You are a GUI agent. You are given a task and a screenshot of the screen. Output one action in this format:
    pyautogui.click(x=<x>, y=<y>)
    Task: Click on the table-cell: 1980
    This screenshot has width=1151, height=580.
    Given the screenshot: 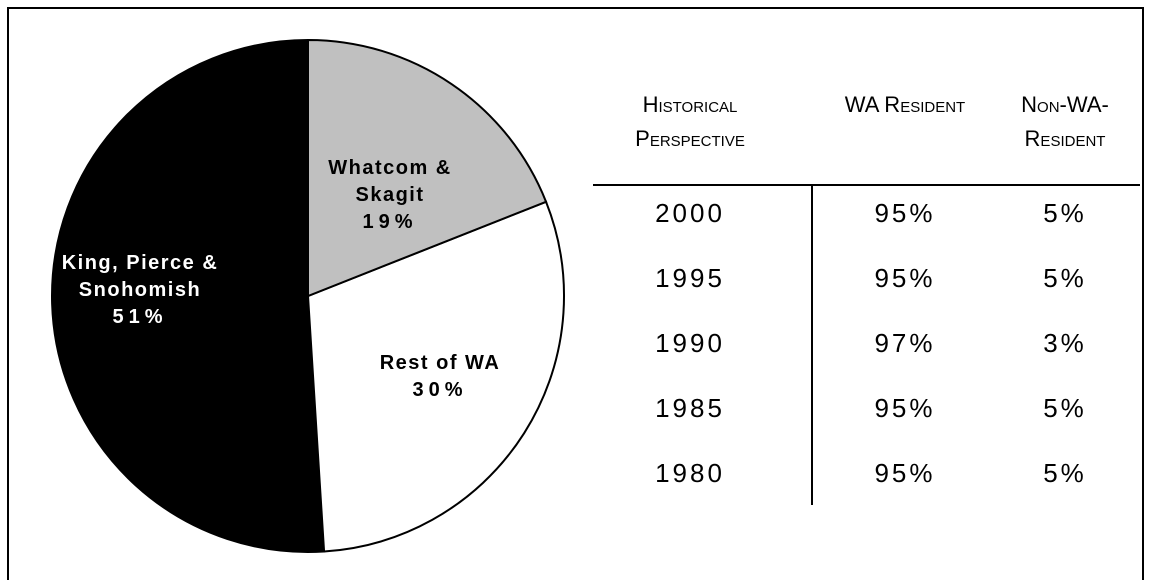 What is the action you would take?
    pyautogui.click(x=690, y=473)
    